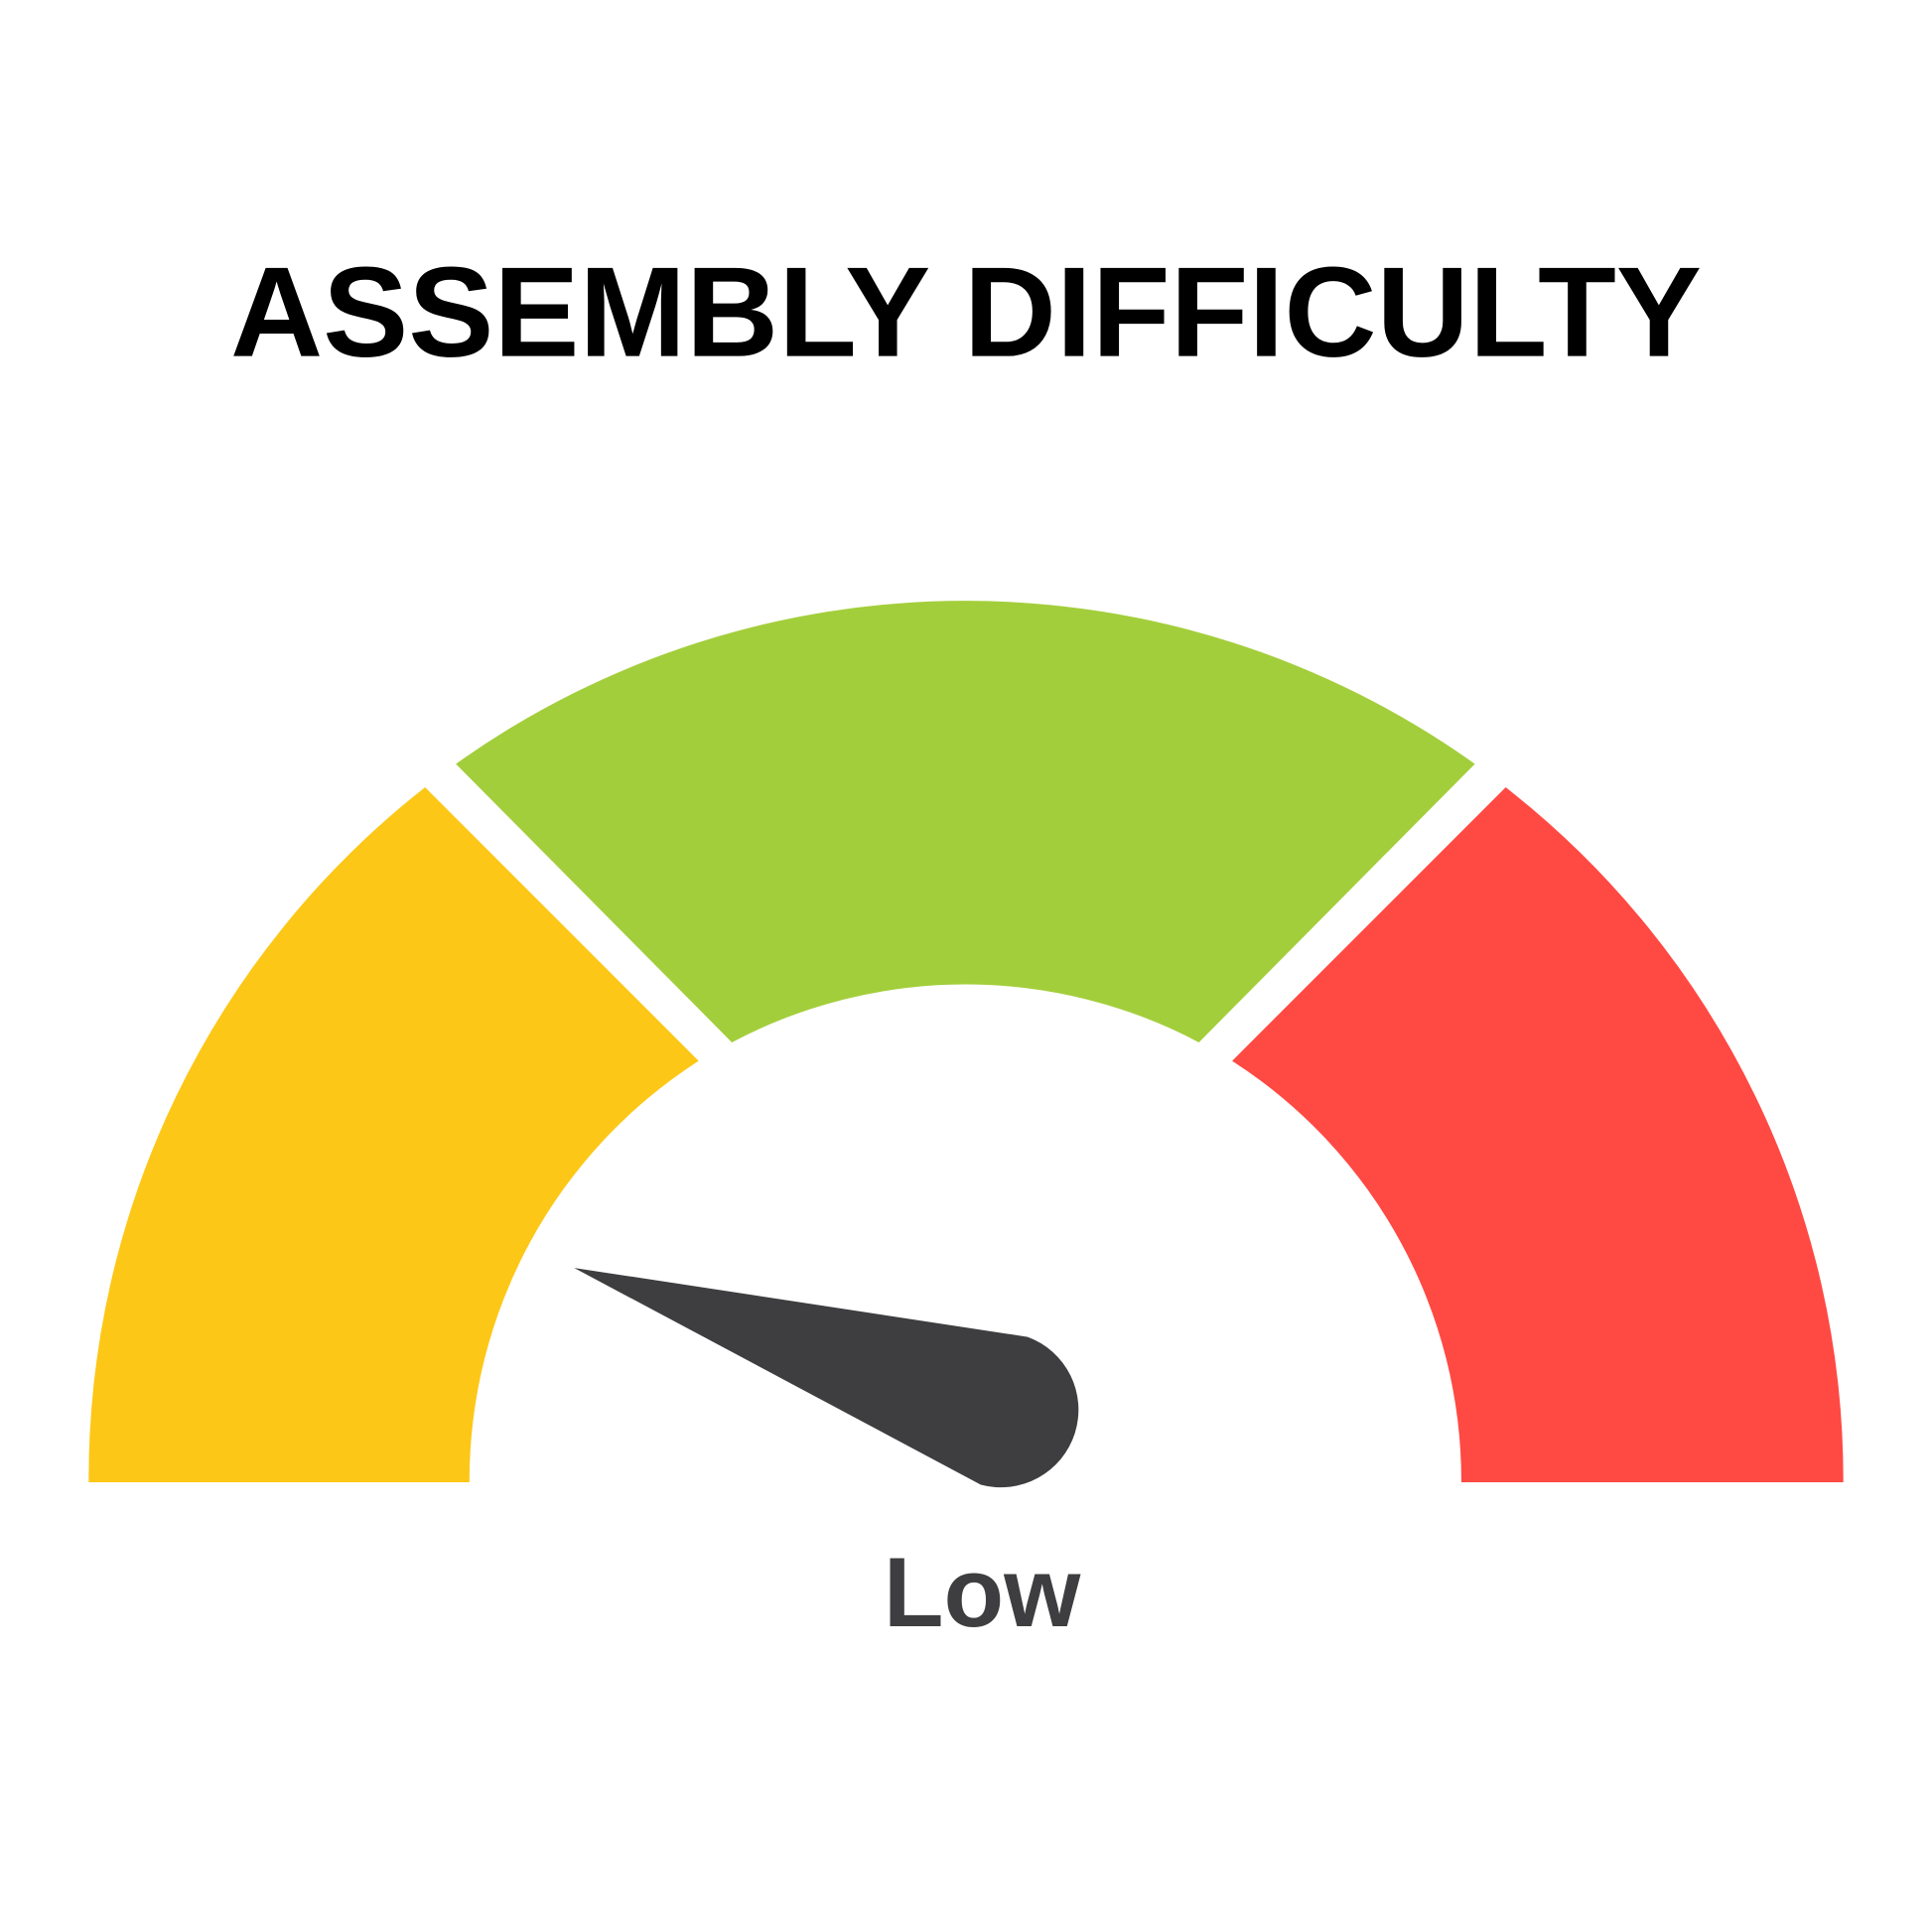 The width and height of the screenshot is (1932, 1932). I want to click on gauge-segment-green, so click(966, 821).